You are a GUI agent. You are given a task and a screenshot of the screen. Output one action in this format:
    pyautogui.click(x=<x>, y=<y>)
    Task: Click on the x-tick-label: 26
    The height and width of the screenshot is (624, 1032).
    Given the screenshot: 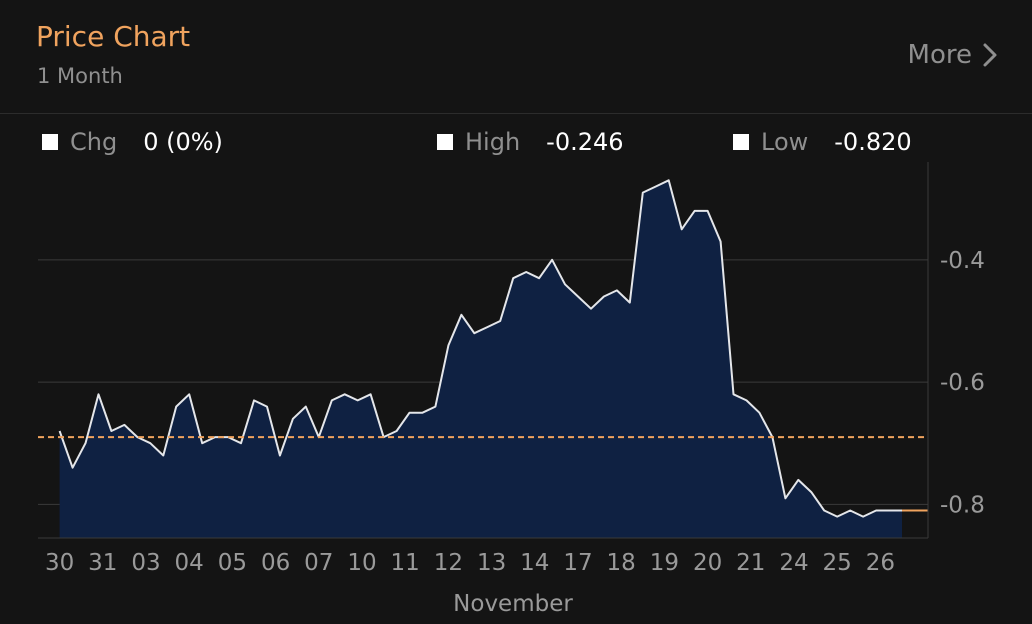 What is the action you would take?
    pyautogui.click(x=880, y=563)
    